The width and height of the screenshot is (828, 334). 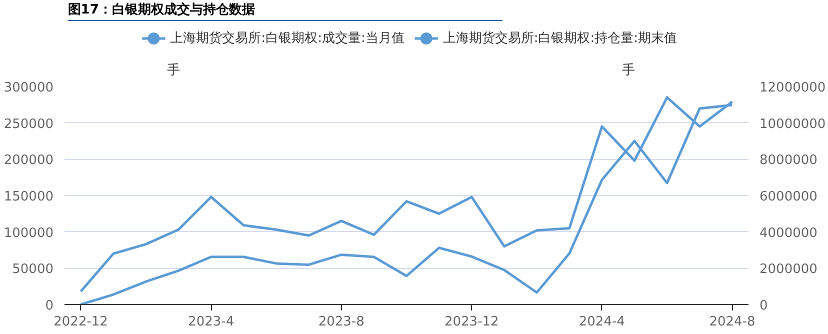 What do you see at coordinates (161, 10) in the screenshot?
I see `chart-title: 图17：白银期权成交与持仓数据` at bounding box center [161, 10].